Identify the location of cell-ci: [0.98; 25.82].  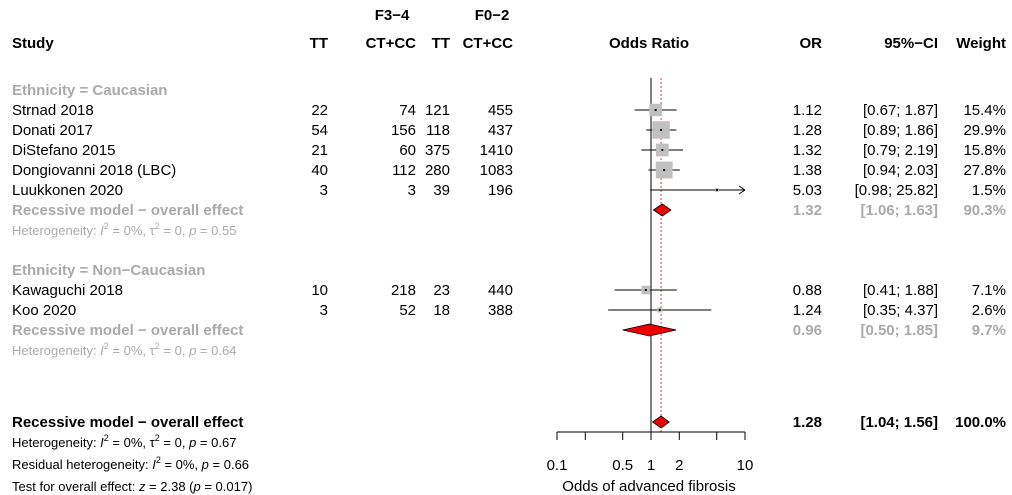
(896, 190).